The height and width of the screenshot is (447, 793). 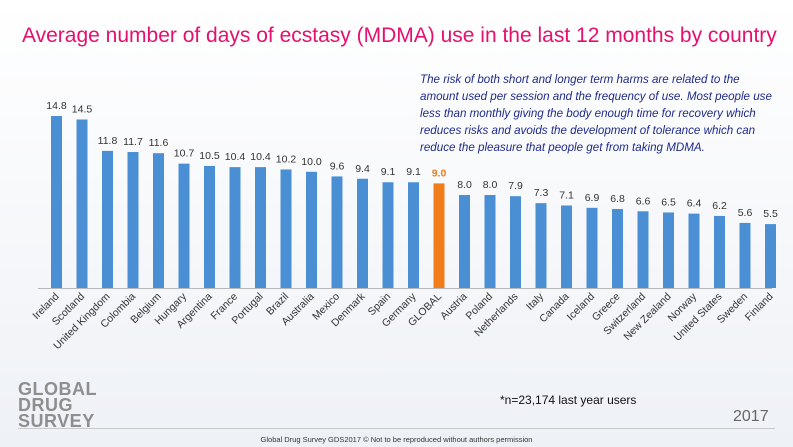 What do you see at coordinates (745, 255) in the screenshot?
I see `bar-sweden` at bounding box center [745, 255].